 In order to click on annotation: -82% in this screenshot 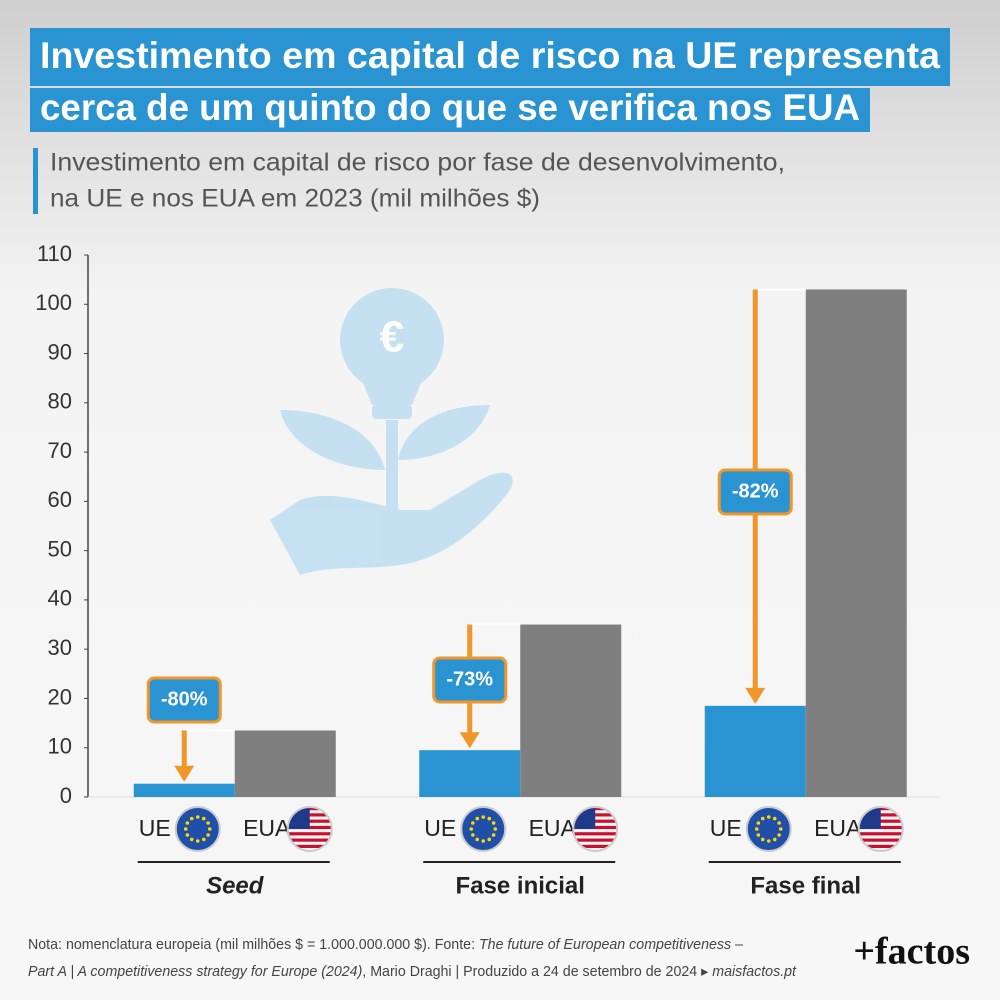, I will do `click(755, 491)`.